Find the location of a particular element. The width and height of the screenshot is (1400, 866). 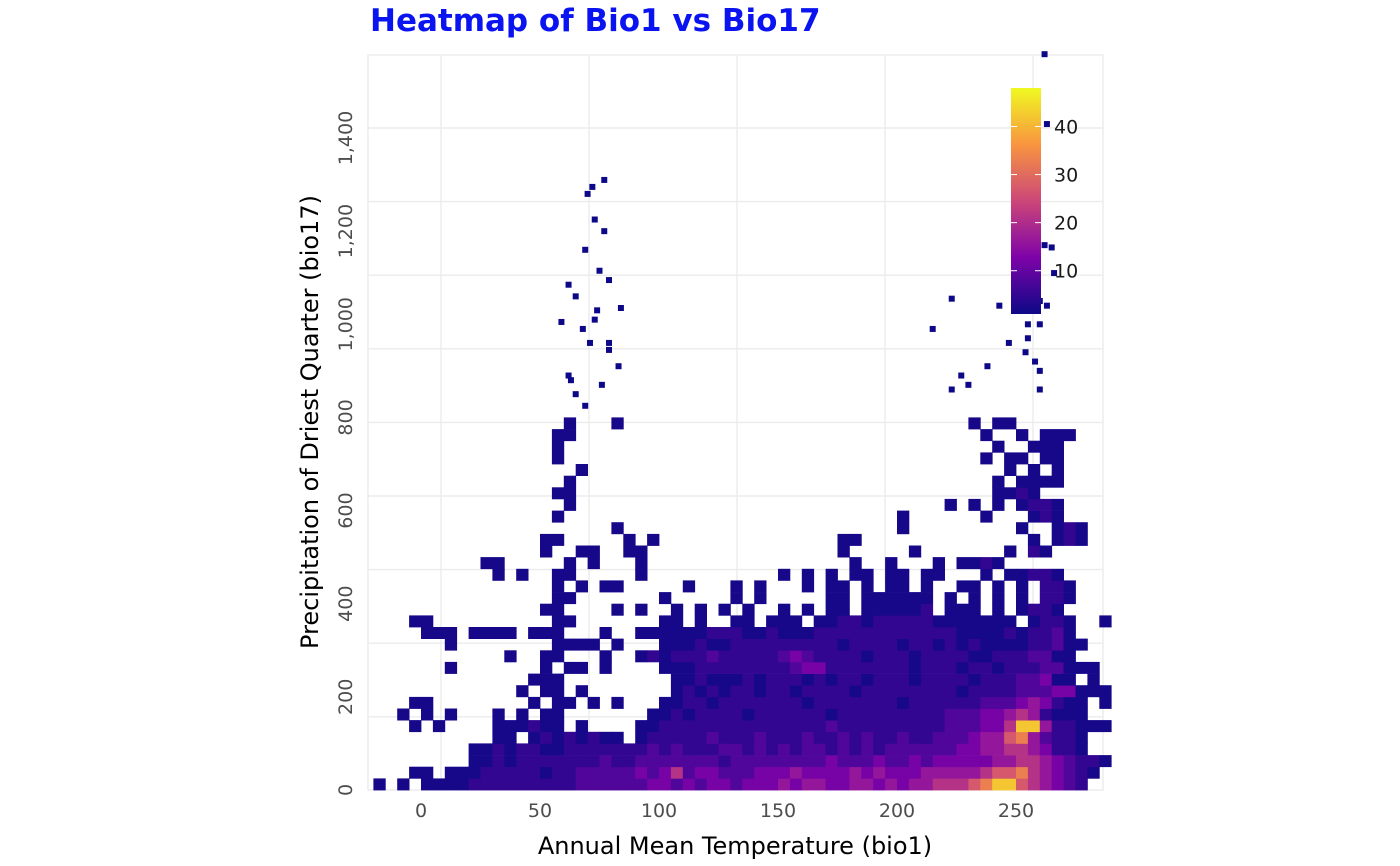

colorbar is located at coordinates (1026, 201).